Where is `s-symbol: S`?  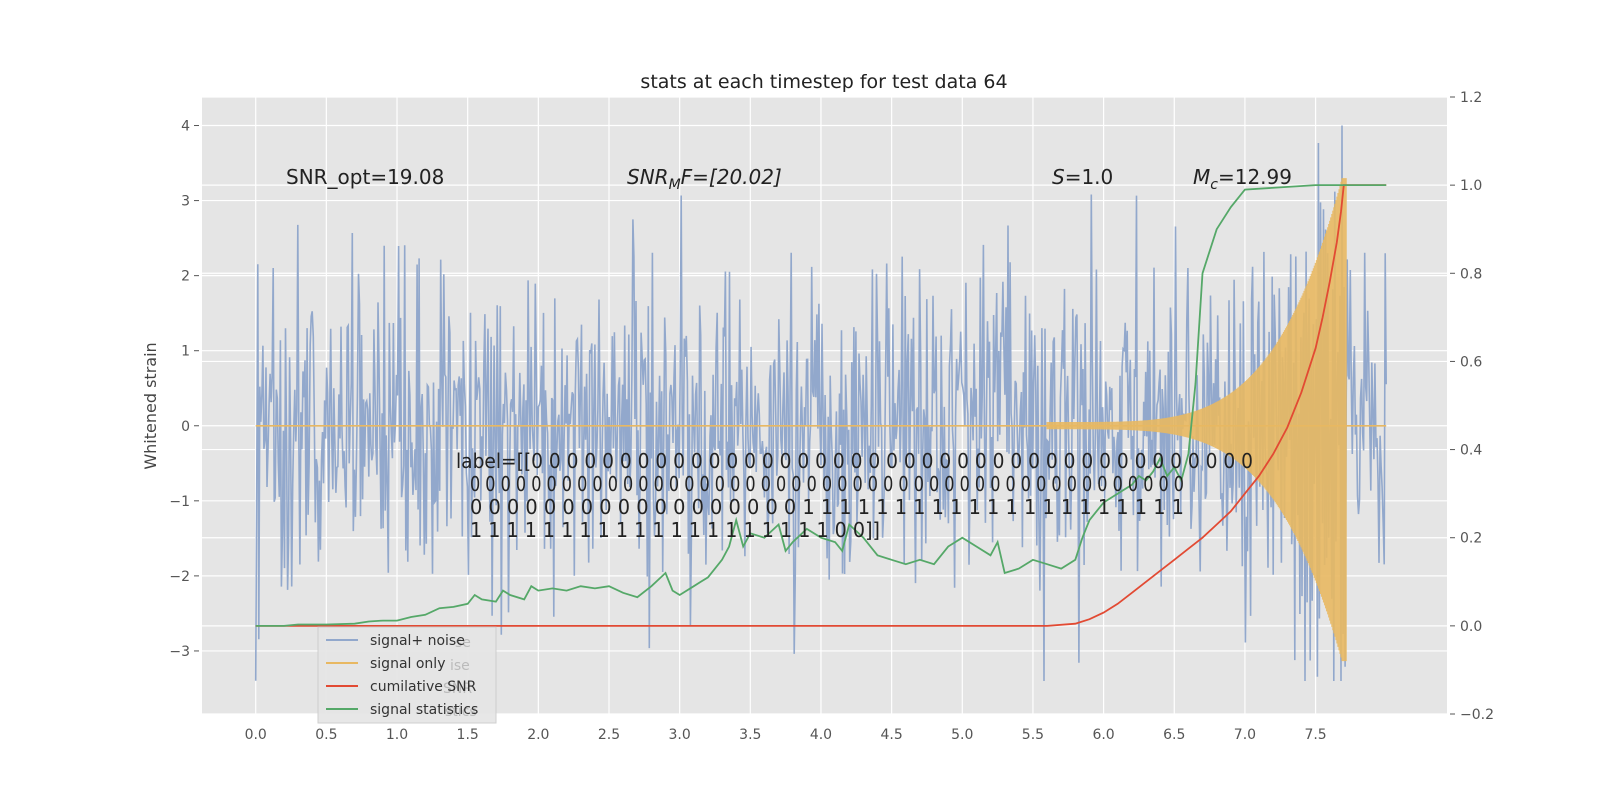
s-symbol: S is located at coordinates (1058, 177).